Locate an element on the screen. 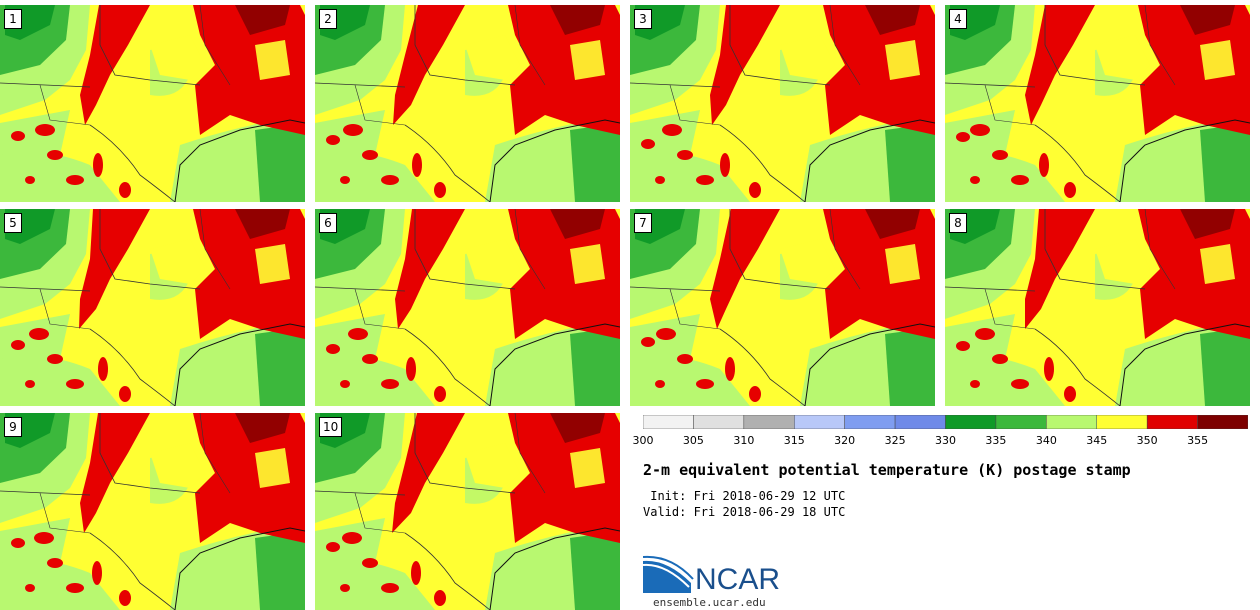  colorbar-tick-label: 315 is located at coordinates (794, 440).